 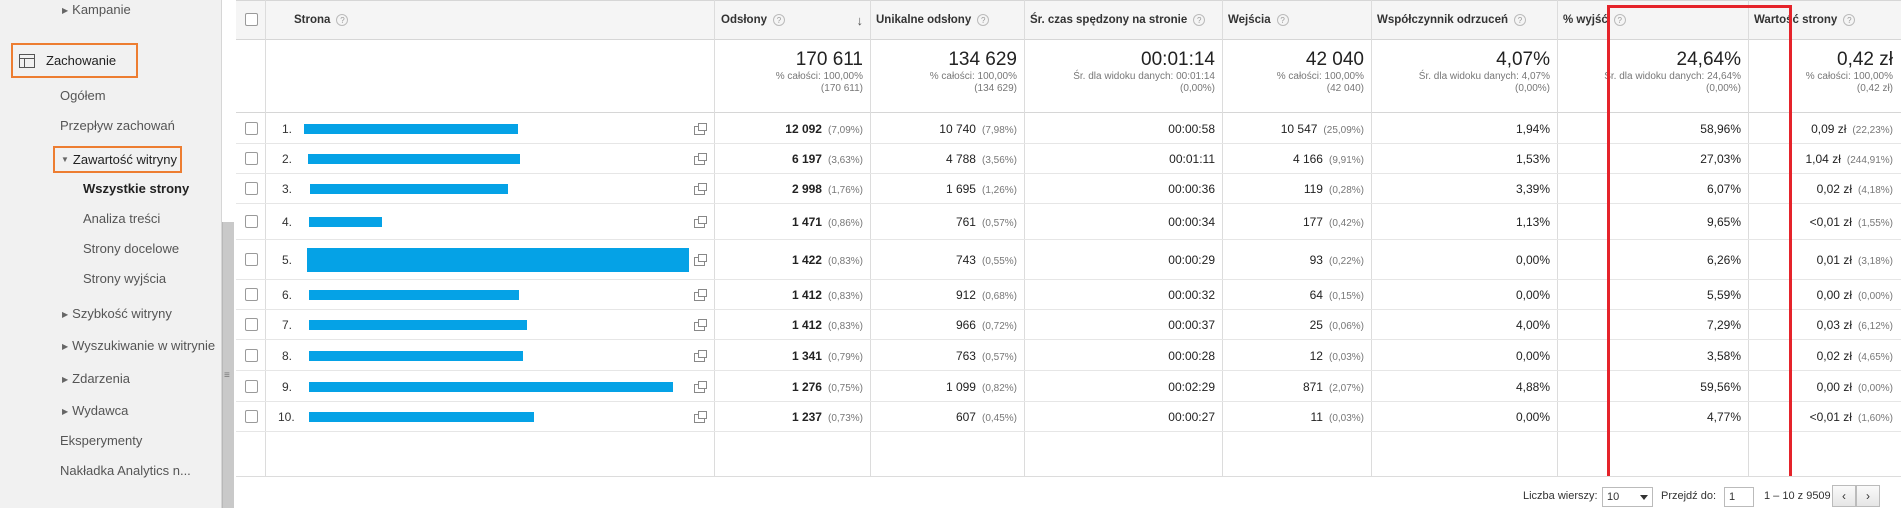 What do you see at coordinates (1118, 20) in the screenshot?
I see `header-czas: Śr. czas spędzony na stronie?` at bounding box center [1118, 20].